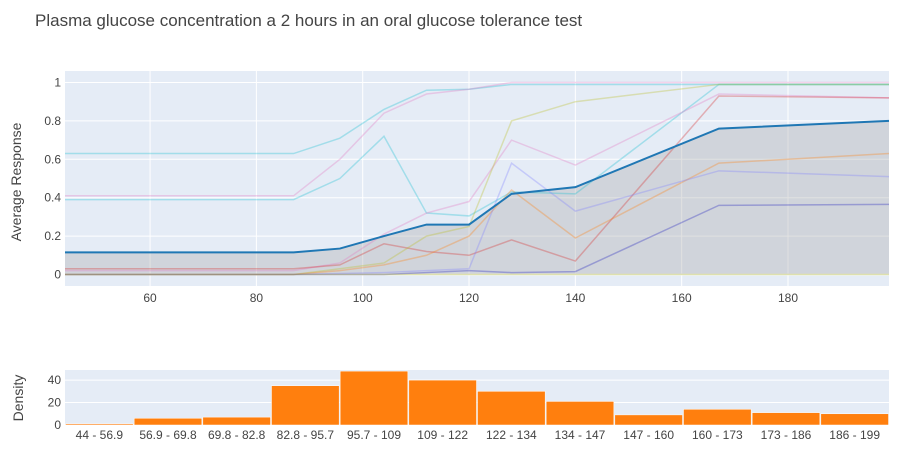 This screenshot has height=457, width=905. I want to click on density-bars, so click(477, 398).